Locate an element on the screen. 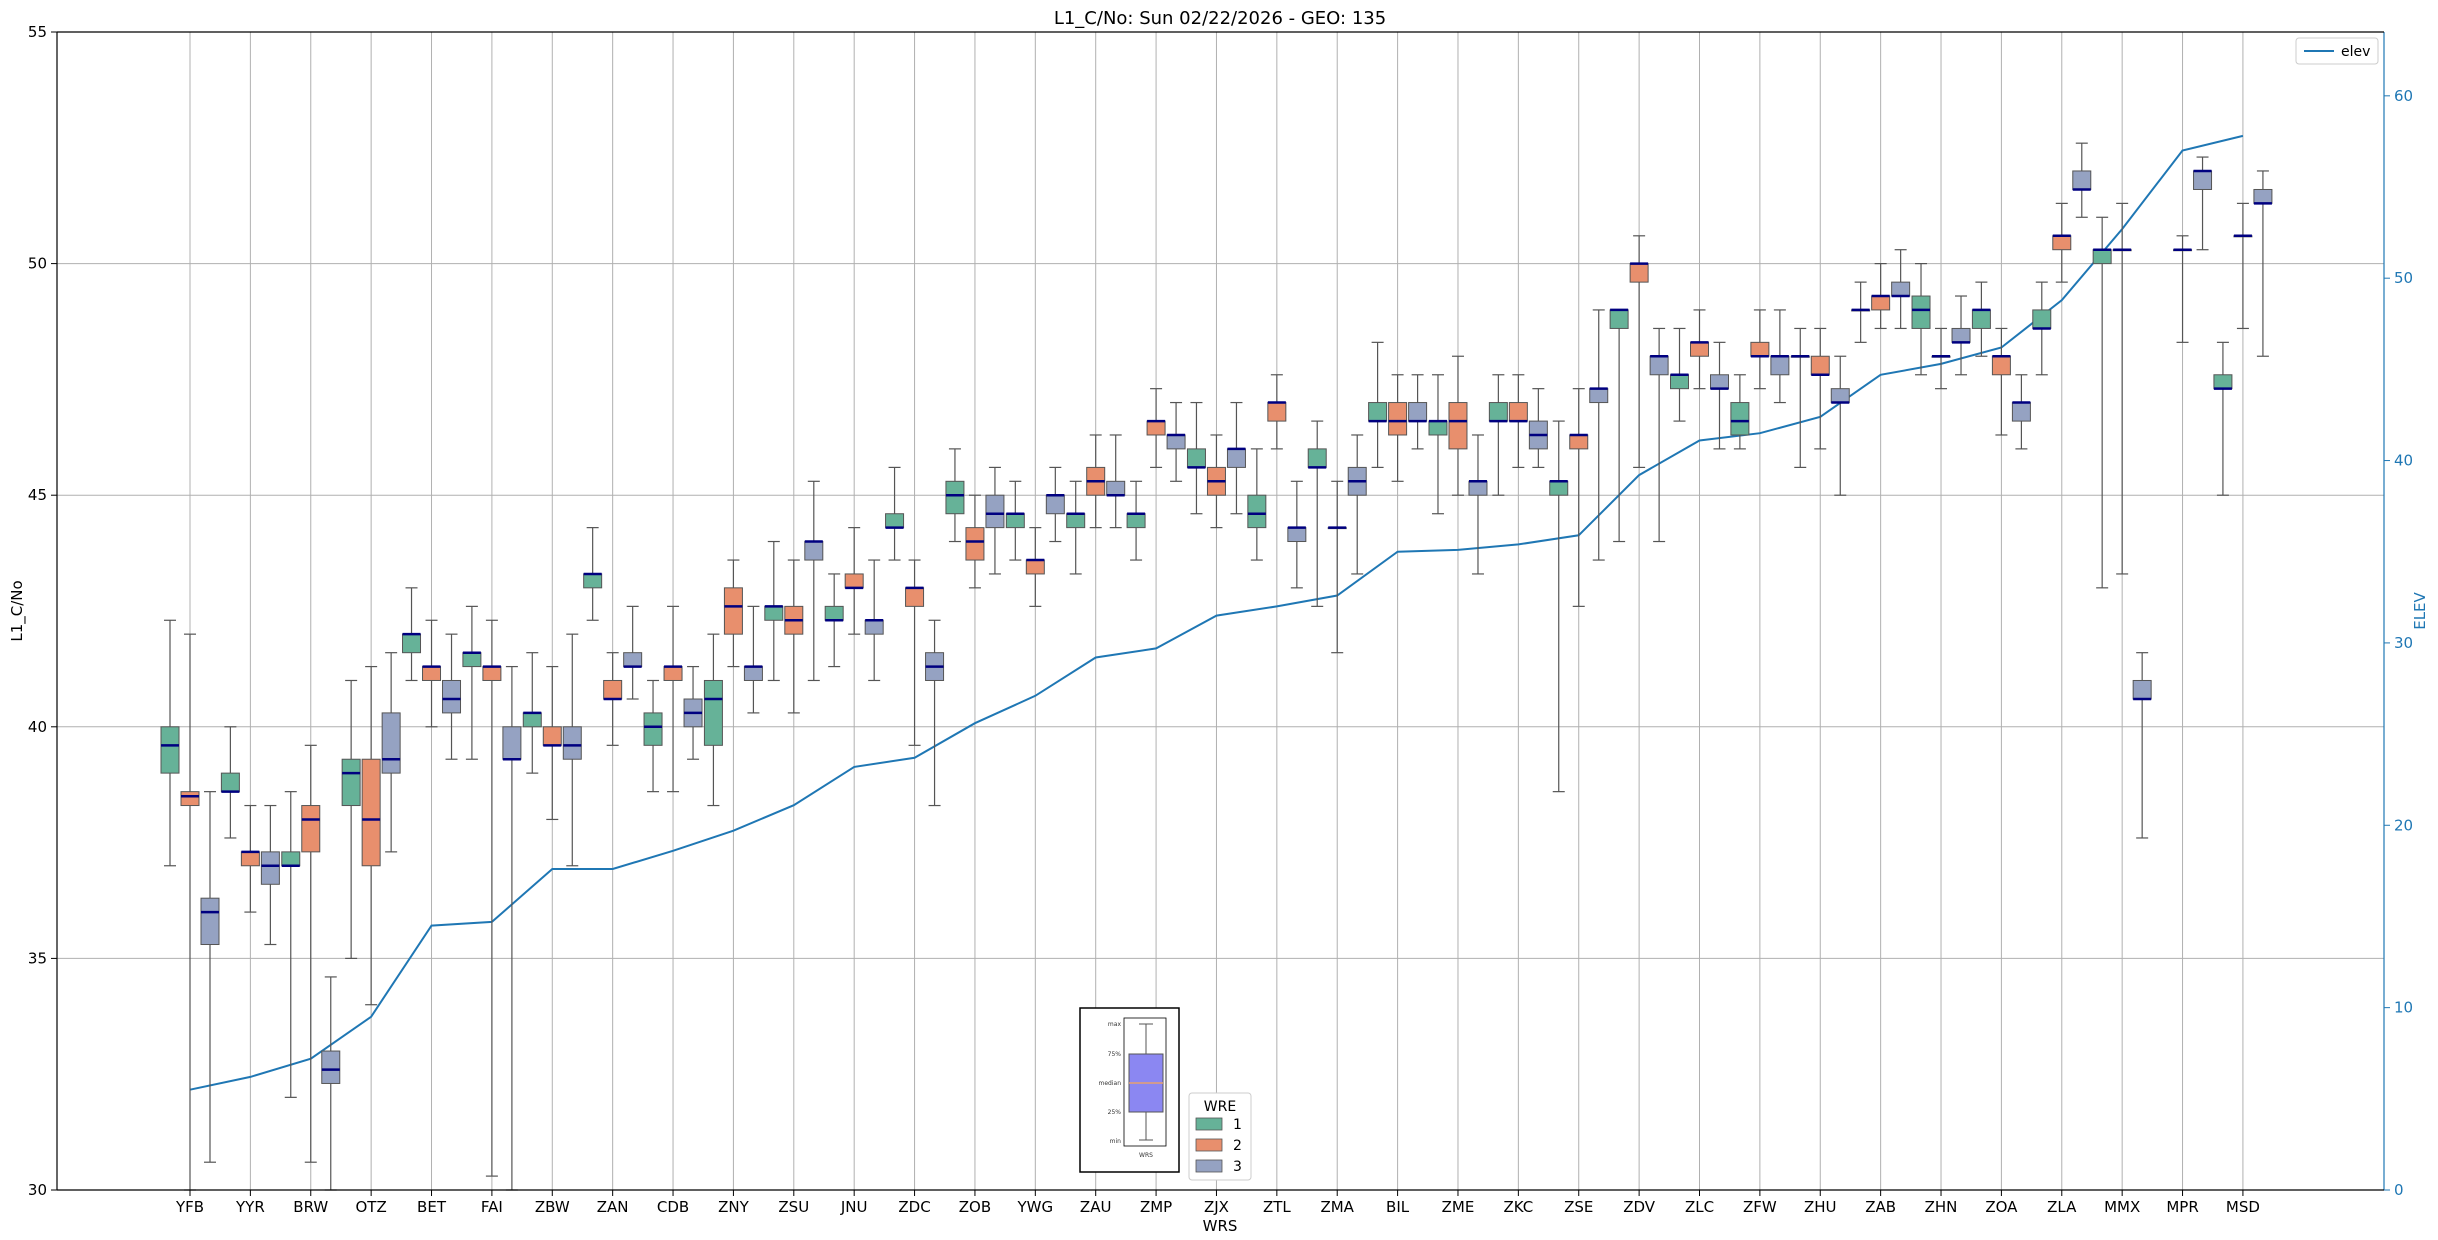 This screenshot has height=1240, width=2438. box-YYR-wre3 is located at coordinates (270, 875).